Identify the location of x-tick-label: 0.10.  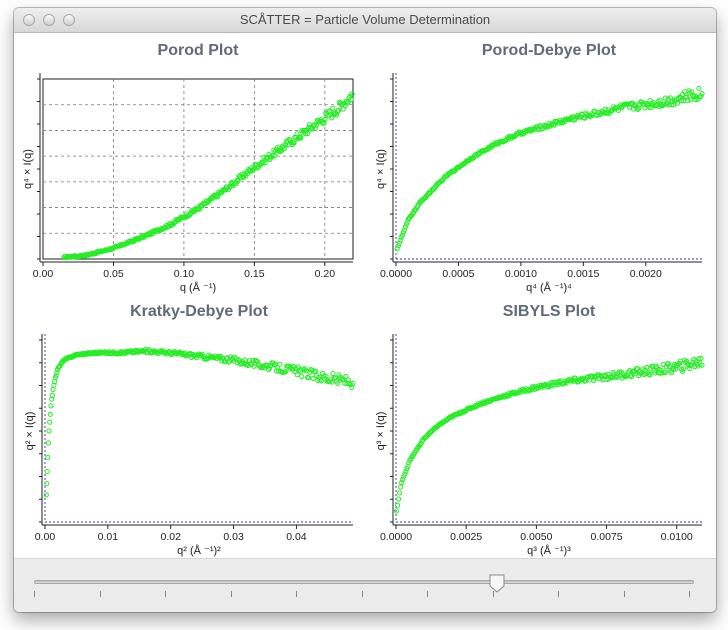
(184, 274).